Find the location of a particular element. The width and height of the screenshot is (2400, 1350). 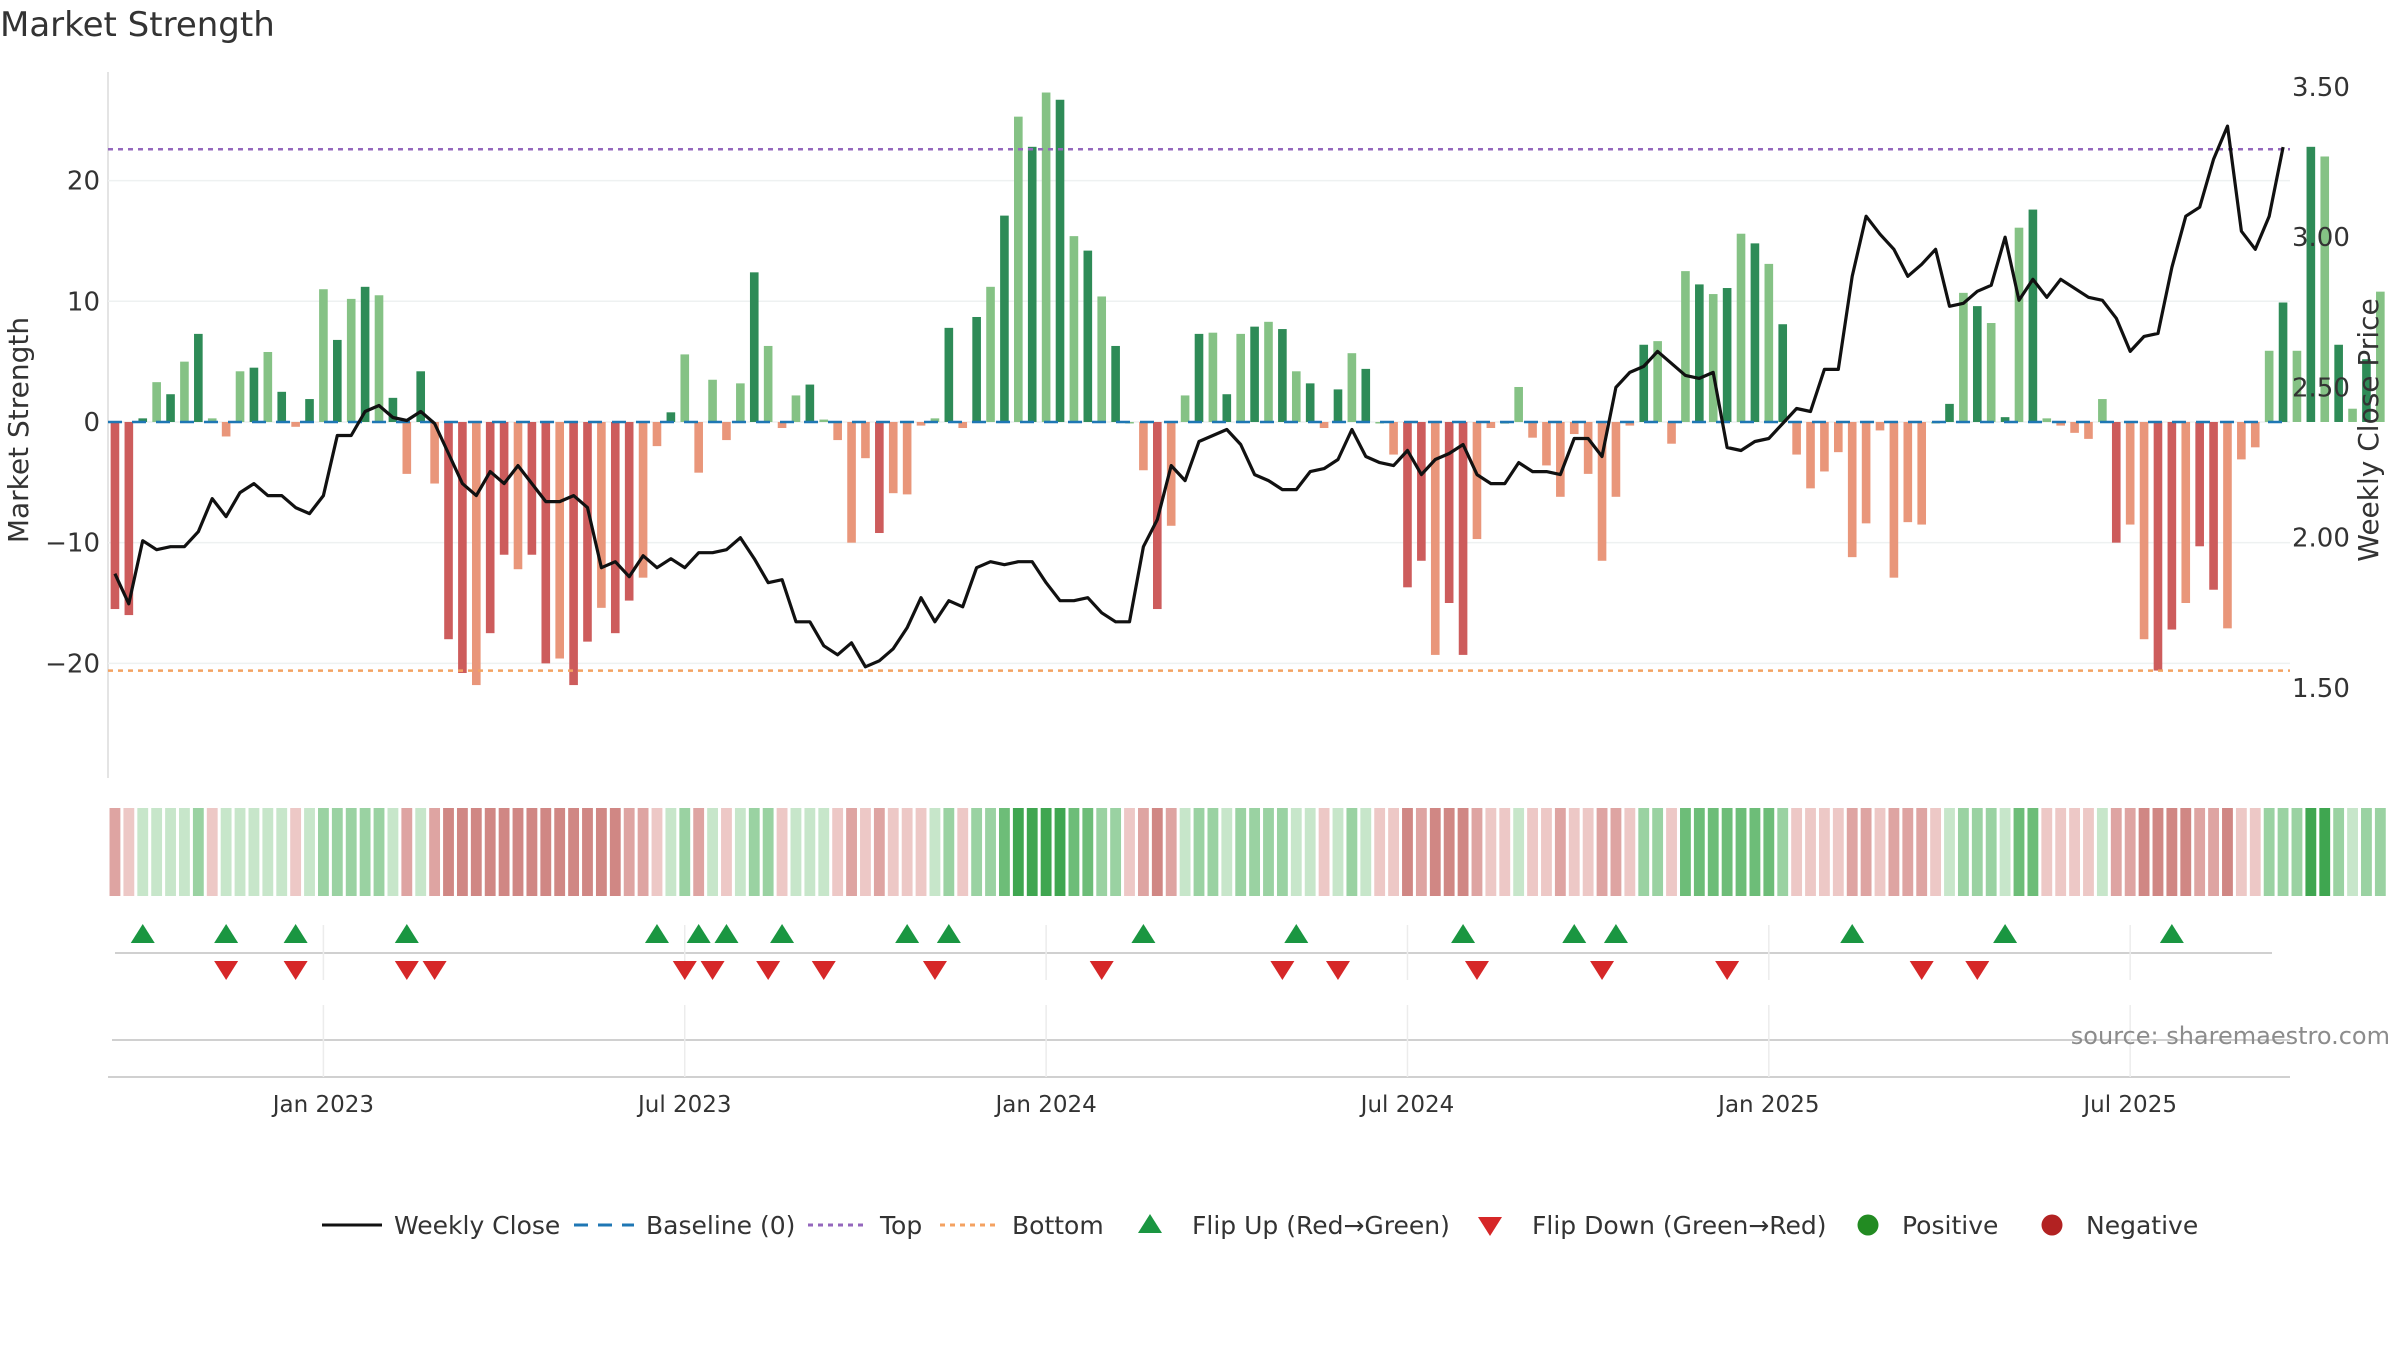

x-tick-label: Jan 2023 is located at coordinates (322, 1105).